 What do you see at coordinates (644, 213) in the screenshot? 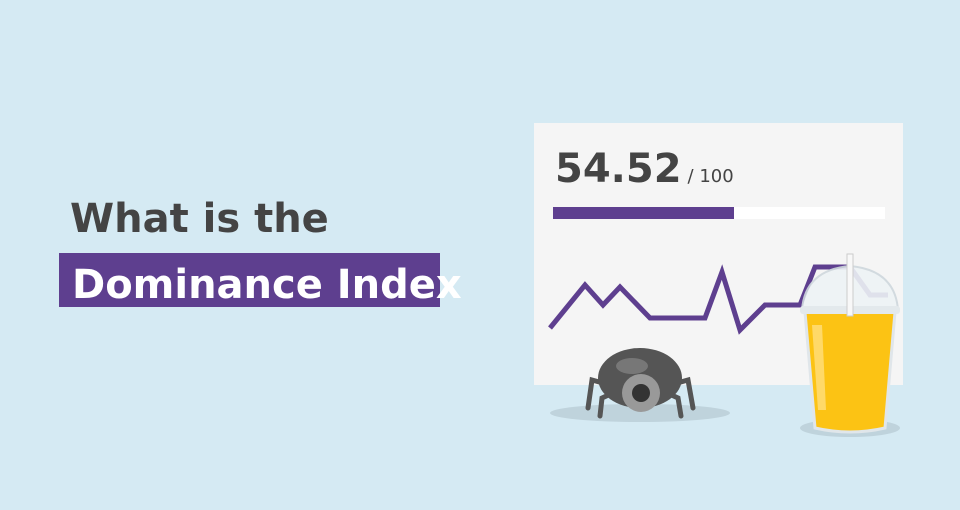
I see `progress-fill` at bounding box center [644, 213].